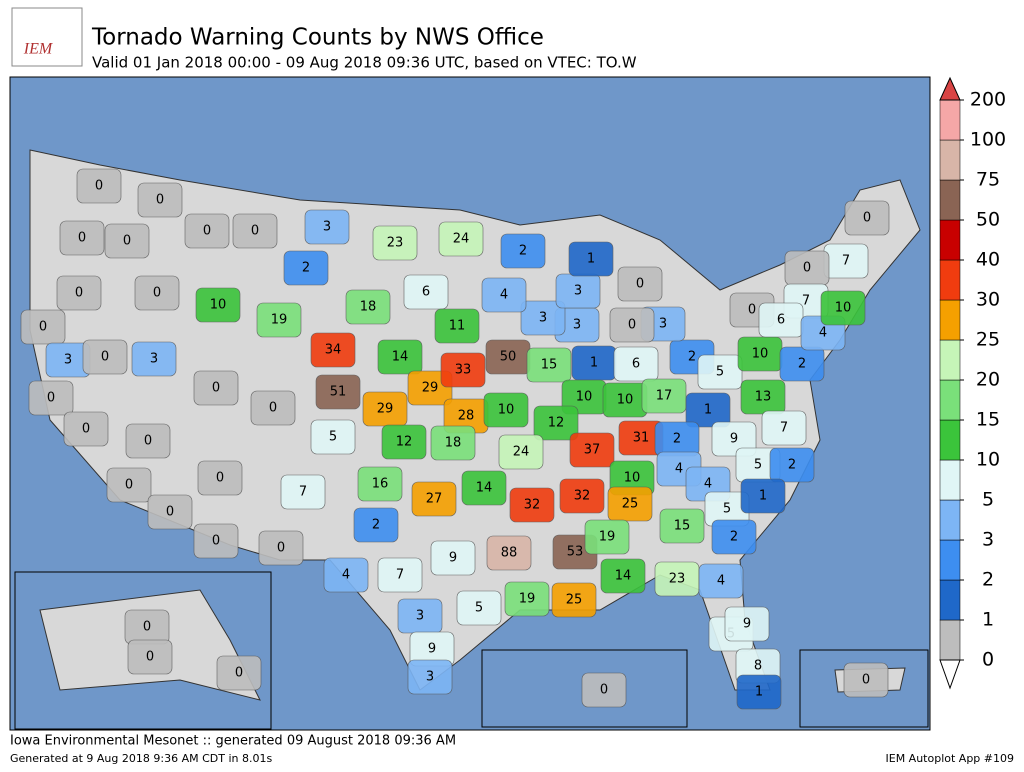 This screenshot has height=772, width=1024. I want to click on office-count: 14, so click(484, 488).